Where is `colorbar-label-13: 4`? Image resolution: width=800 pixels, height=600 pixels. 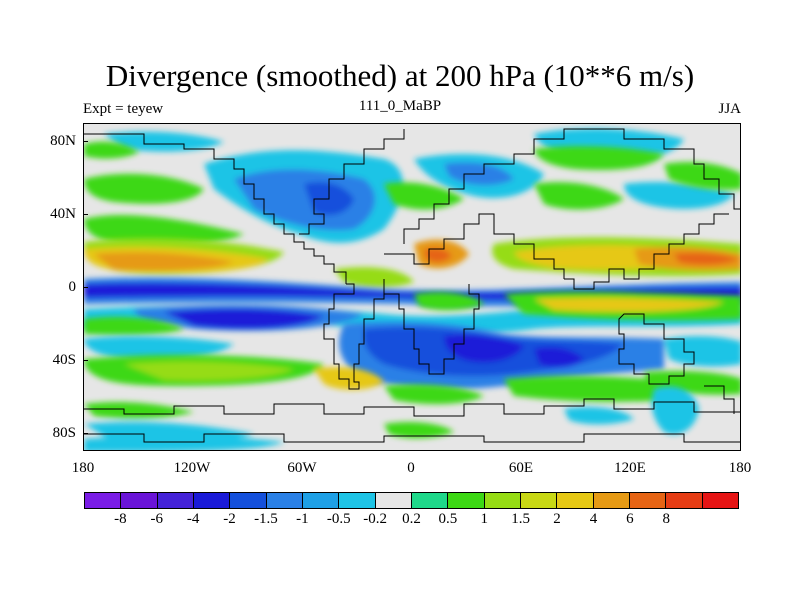
colorbar-label-13: 4 is located at coordinates (593, 519).